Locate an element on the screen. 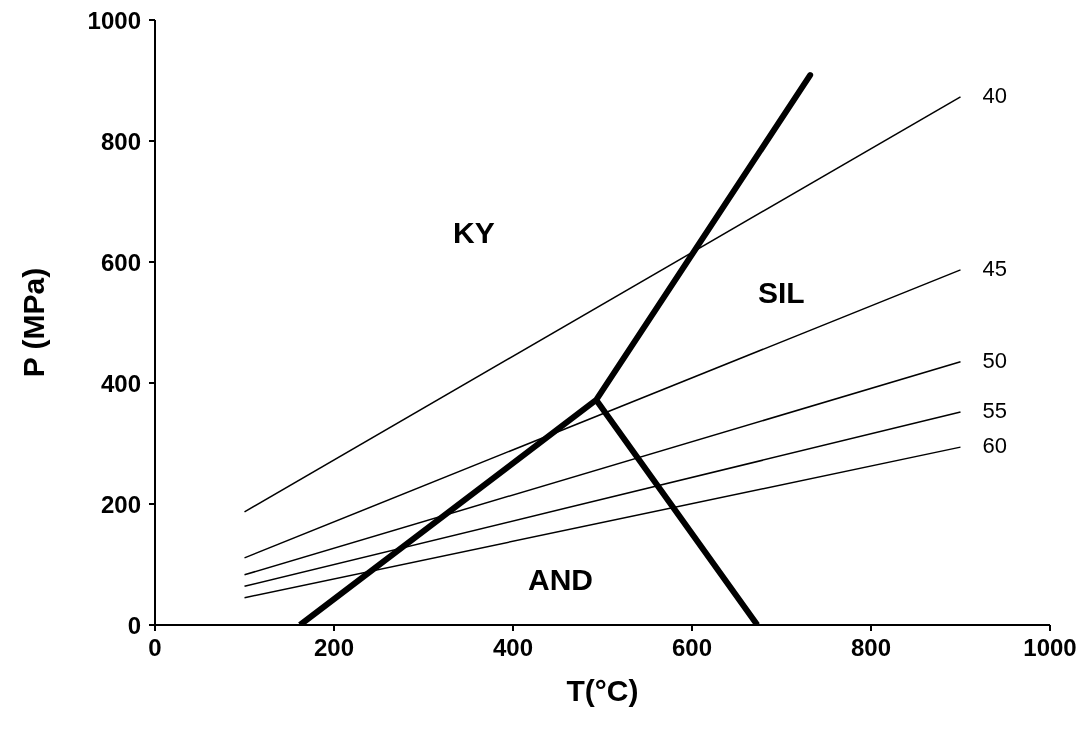 This screenshot has height=754, width=1091. x-tick-label: 200 is located at coordinates (334, 648).